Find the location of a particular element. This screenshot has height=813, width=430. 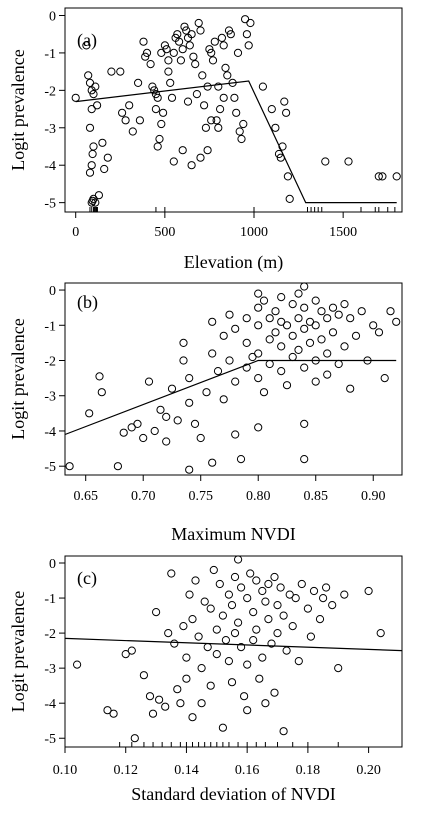

x-tick-label: 0.20 is located at coordinates (368, 770).